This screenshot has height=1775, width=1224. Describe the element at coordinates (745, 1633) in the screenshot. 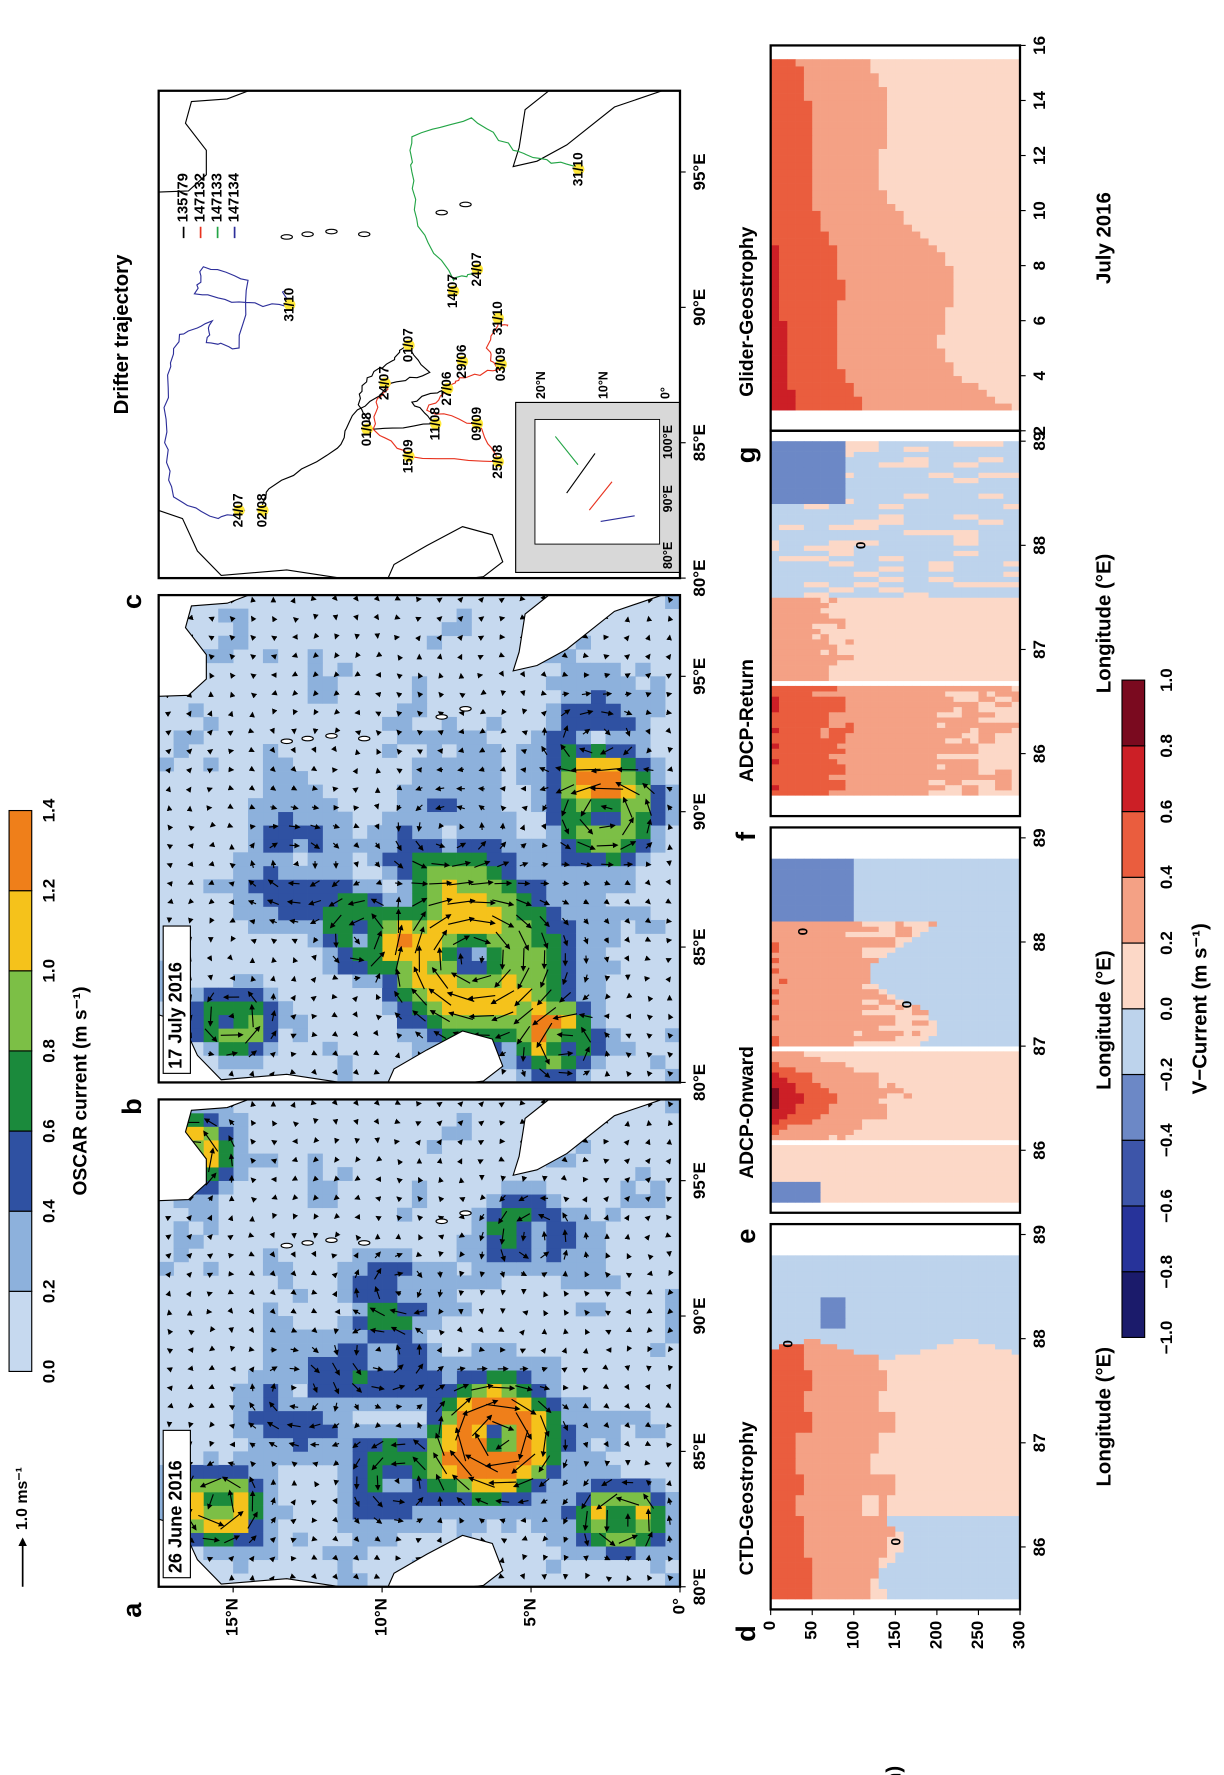

I see `panel-letter: d` at that location.